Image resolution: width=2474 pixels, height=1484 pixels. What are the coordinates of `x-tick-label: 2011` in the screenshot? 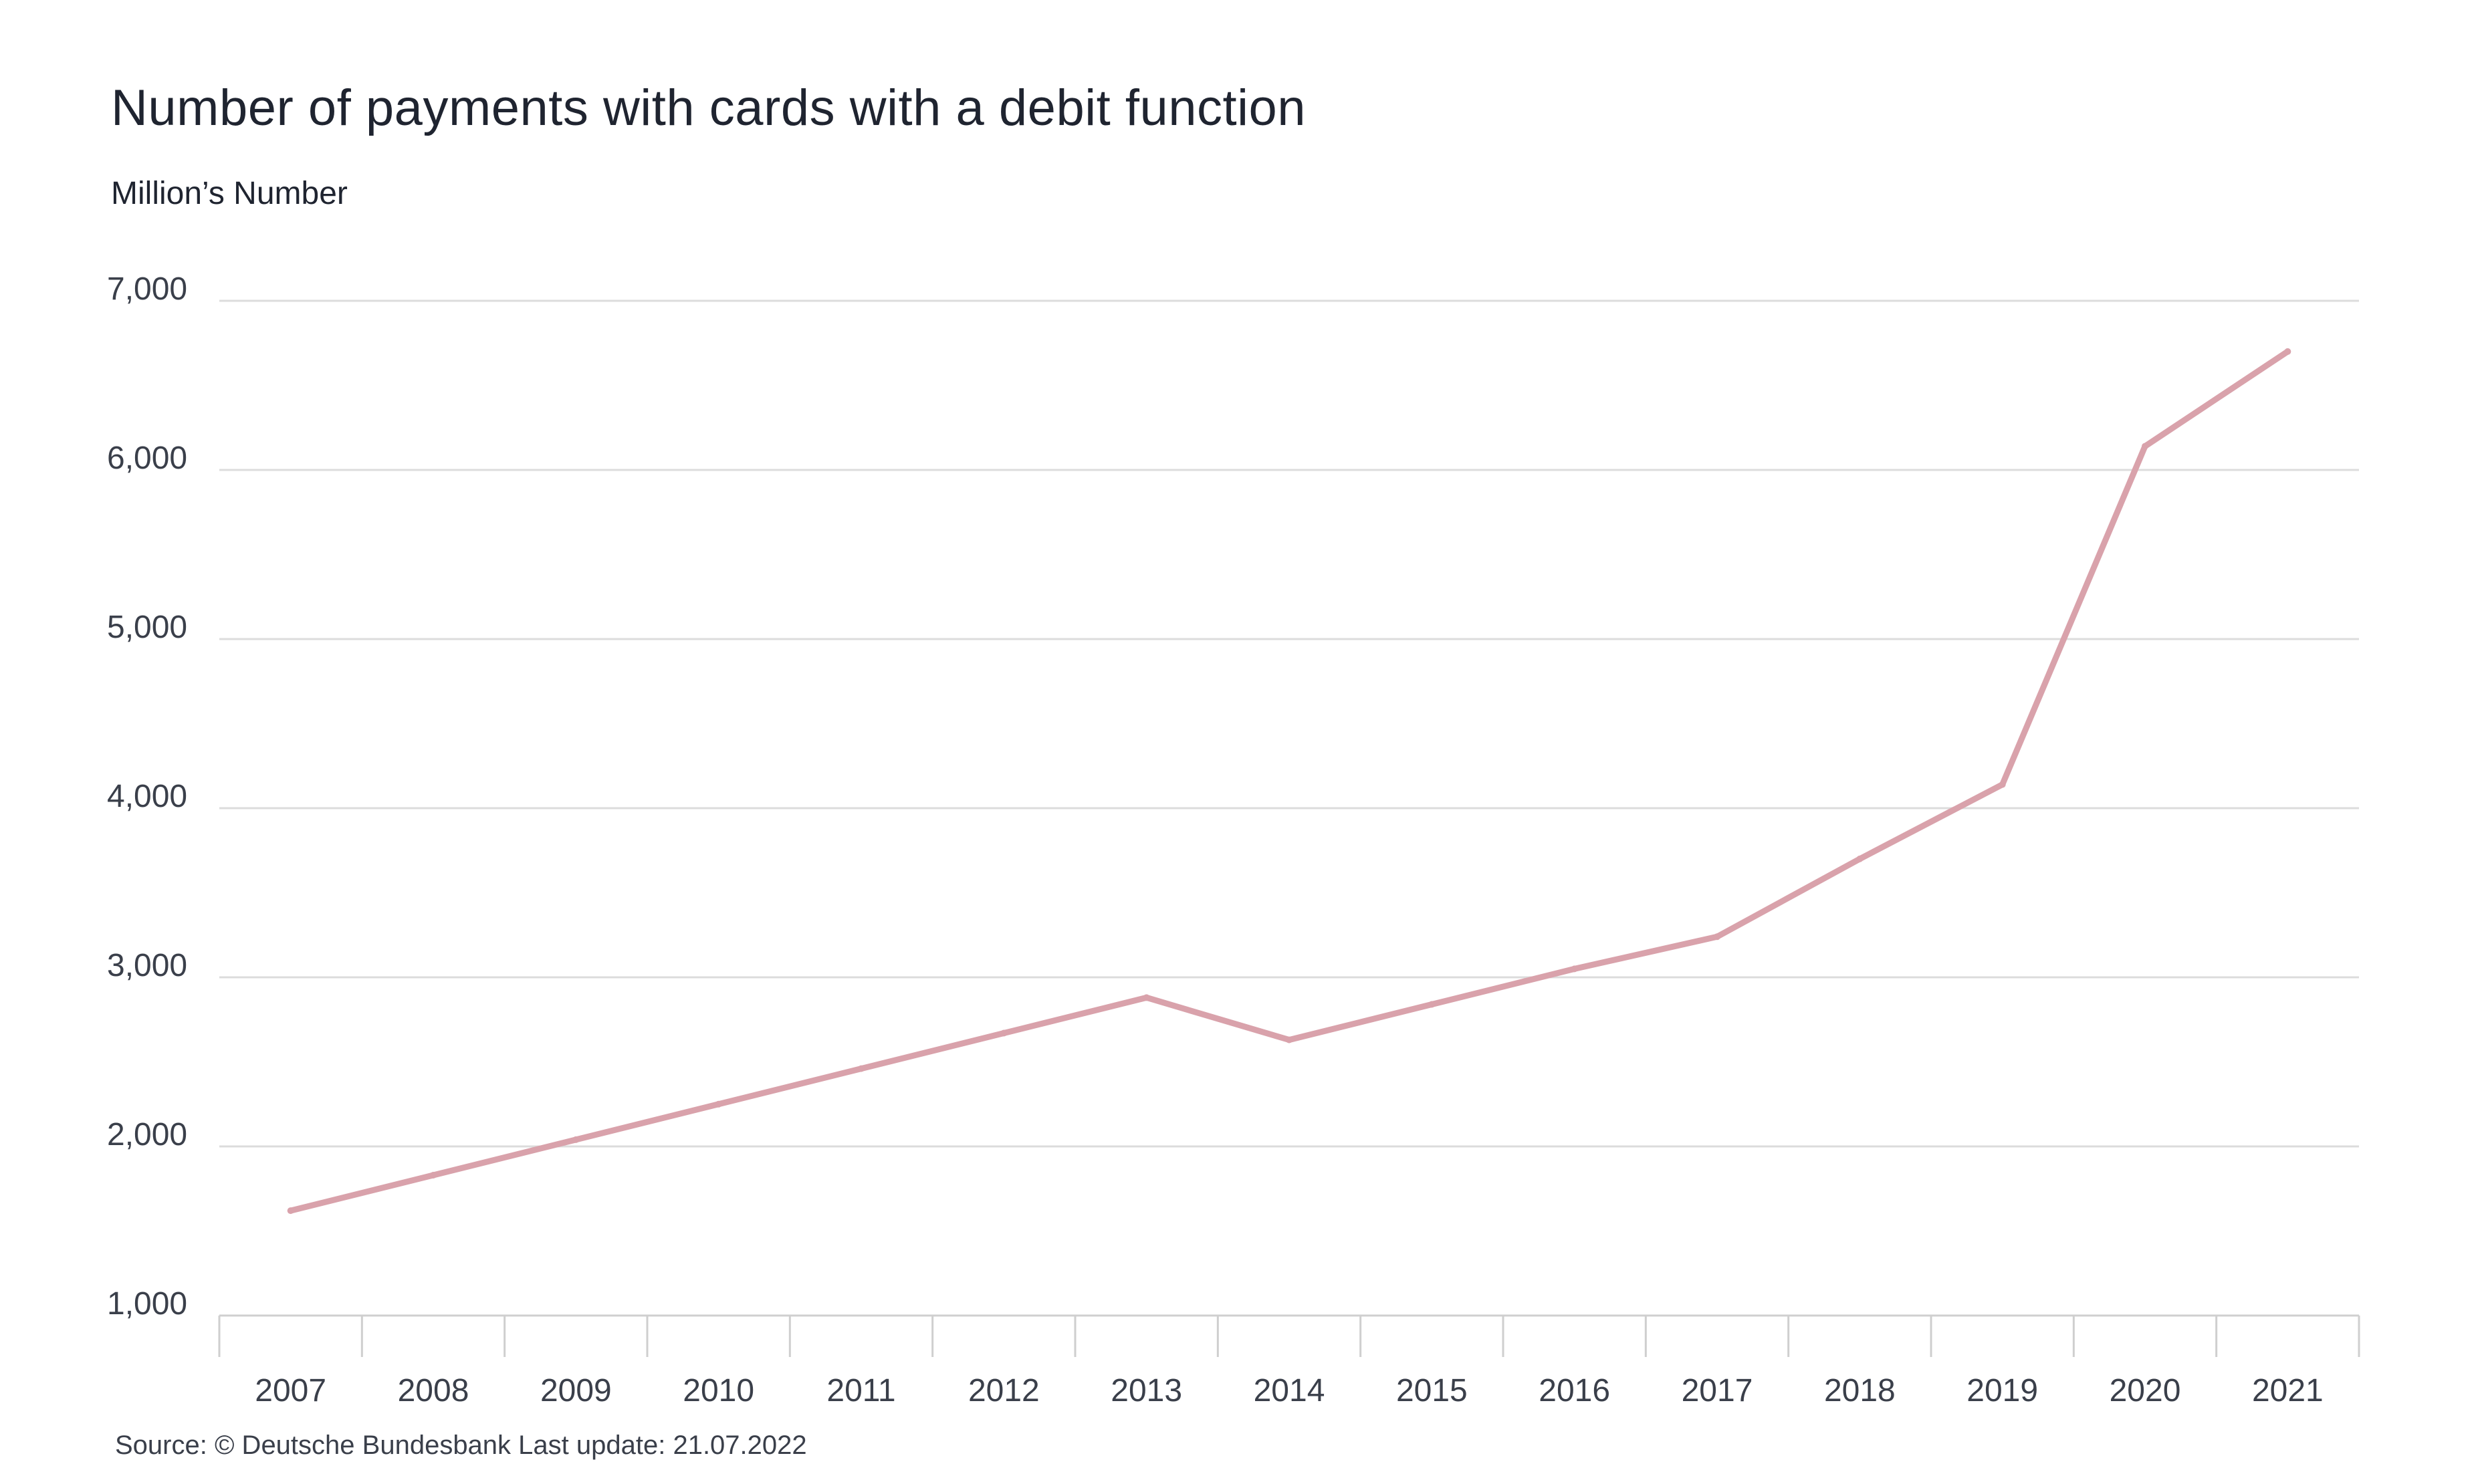 It's located at (861, 1390).